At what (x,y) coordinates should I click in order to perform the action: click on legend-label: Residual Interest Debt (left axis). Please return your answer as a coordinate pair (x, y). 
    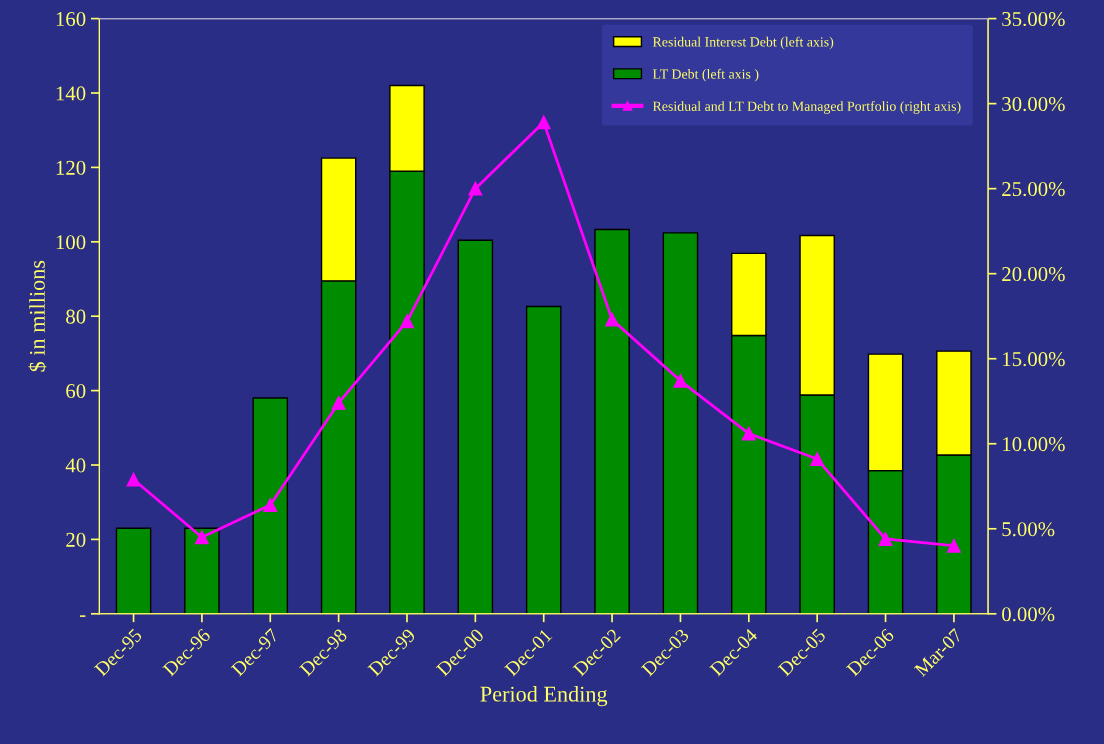
    Looking at the image, I should click on (743, 43).